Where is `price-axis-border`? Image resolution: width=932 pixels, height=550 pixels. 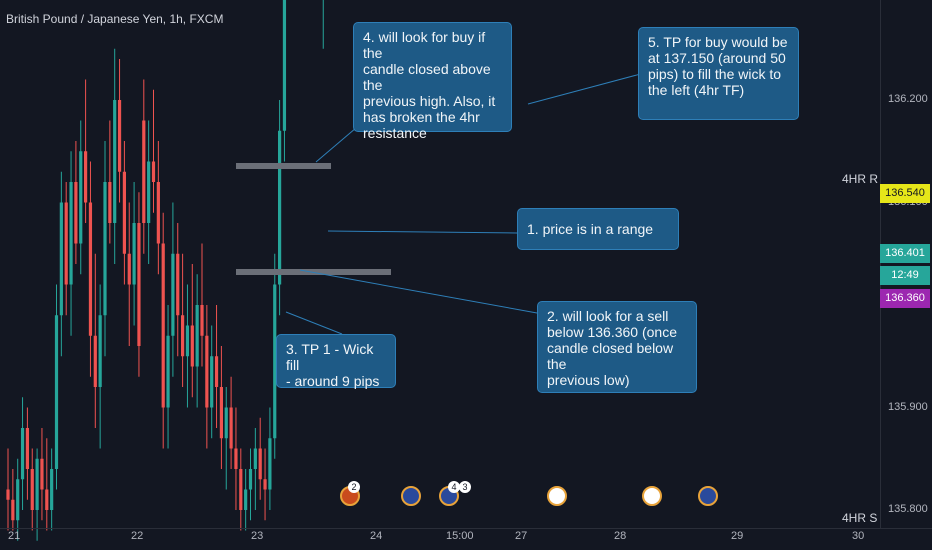 price-axis-border is located at coordinates (880, 264).